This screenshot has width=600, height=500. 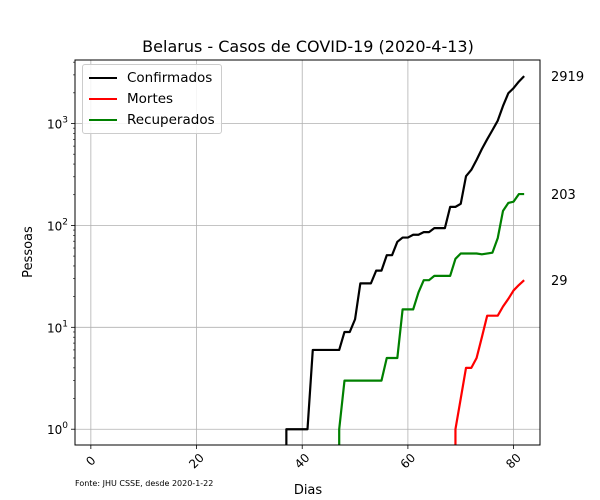 What do you see at coordinates (171, 120) in the screenshot?
I see `legend-label-recuperados: Recuperados` at bounding box center [171, 120].